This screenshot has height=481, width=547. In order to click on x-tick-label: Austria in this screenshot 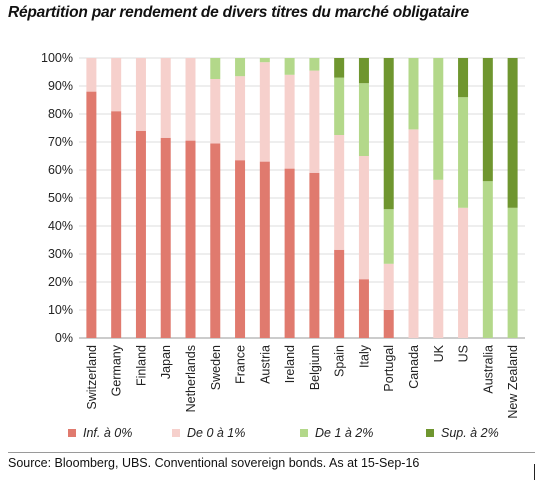, I will do `click(265, 364)`.